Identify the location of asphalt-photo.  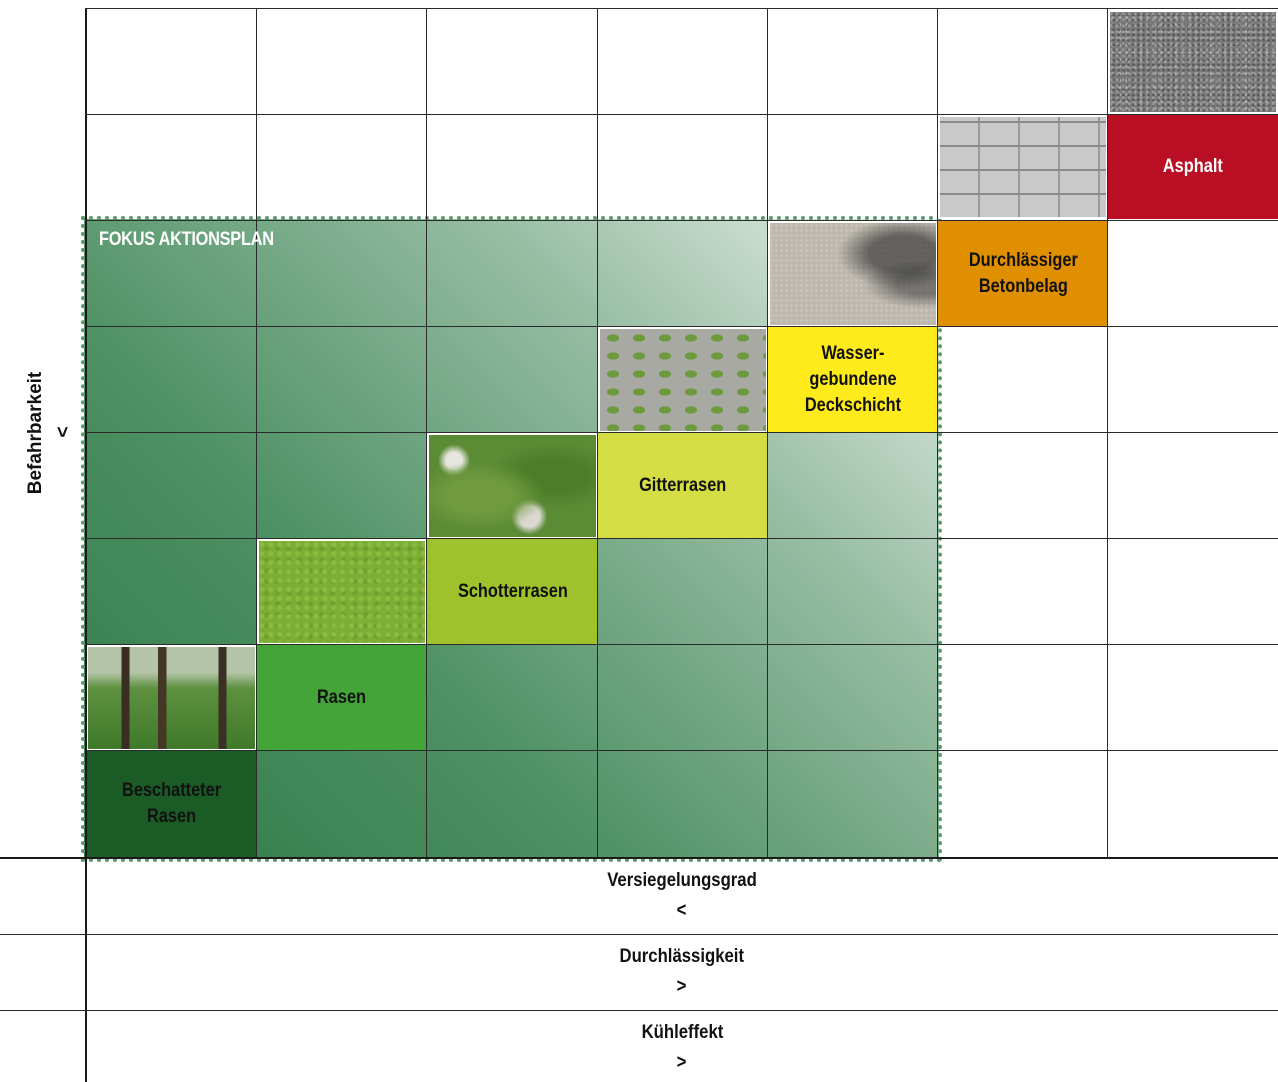
(1193, 62).